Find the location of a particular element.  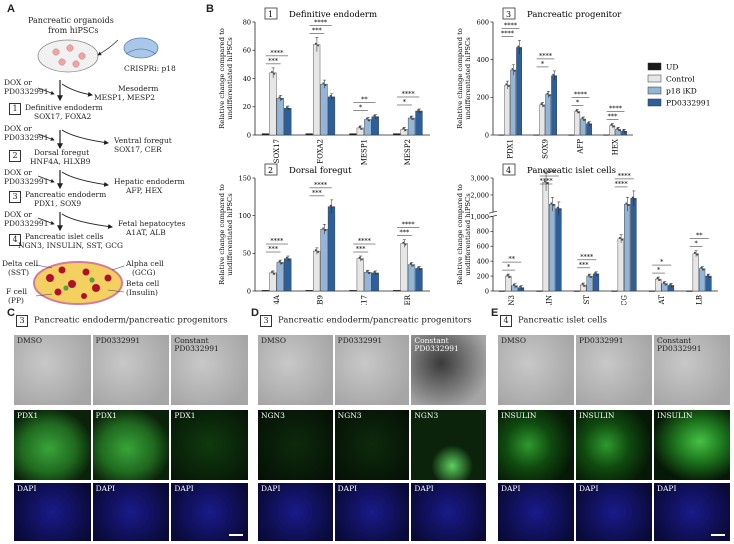

f-cell-label: F cell is located at coordinates (17, 291).